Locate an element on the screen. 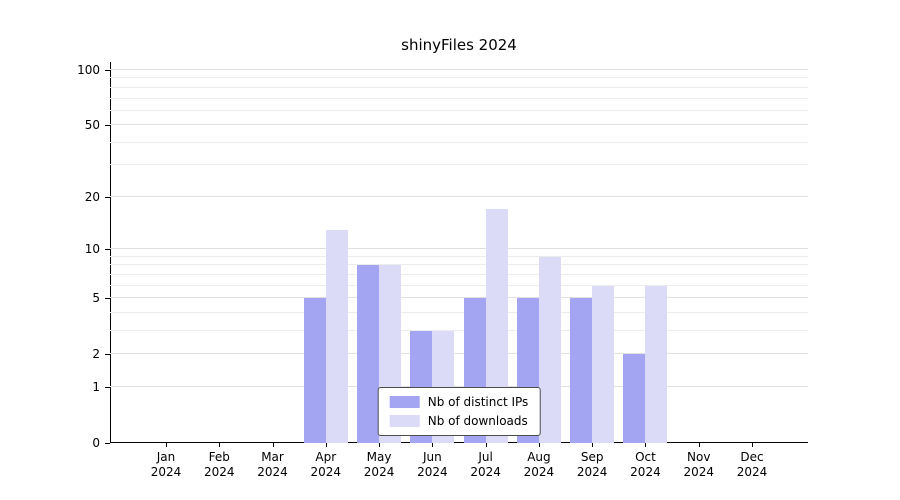 This screenshot has height=500, width=900. chart-title: shinyFiles 2024 is located at coordinates (459, 45).